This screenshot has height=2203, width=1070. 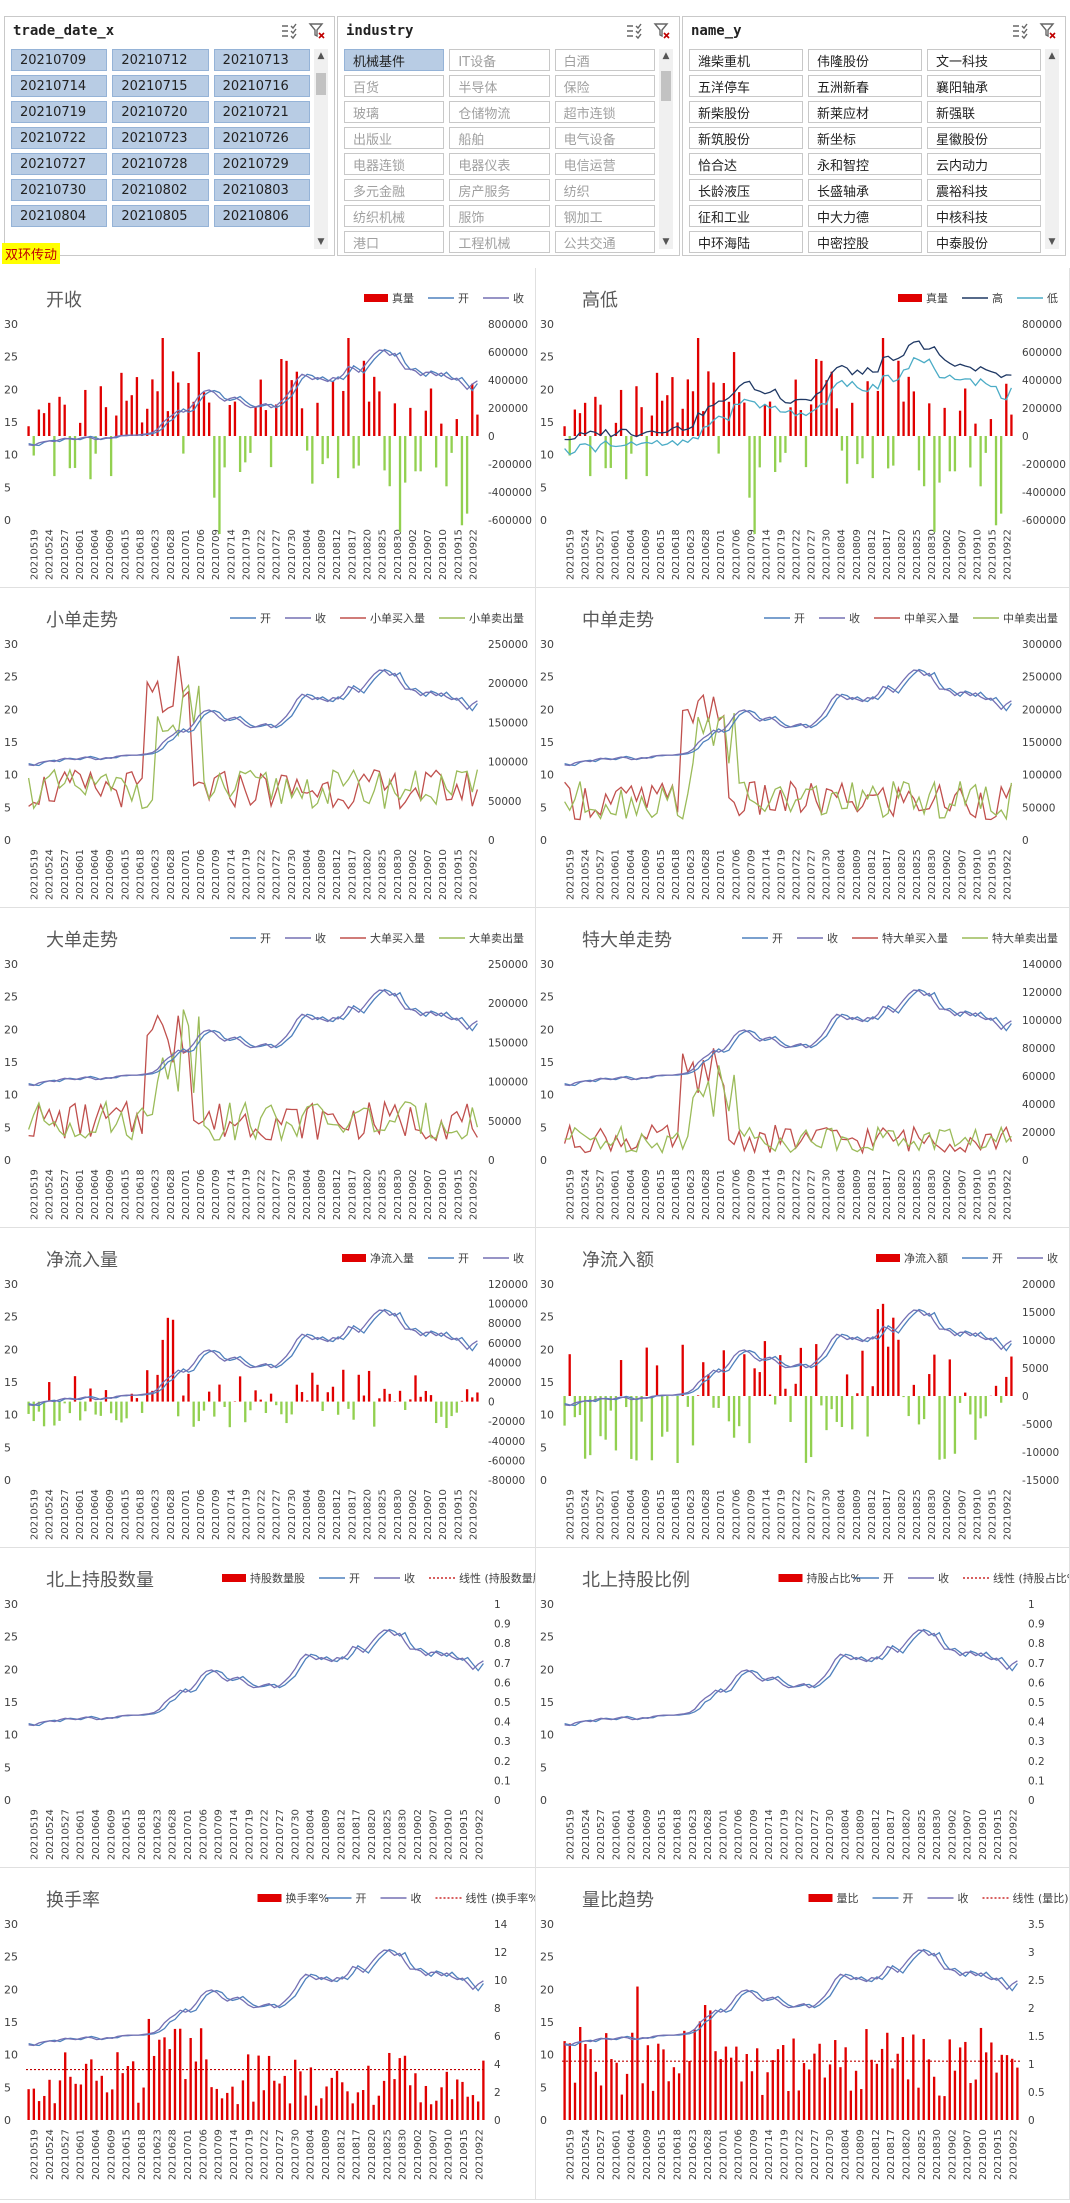 I want to click on slicer-item: 五洋停车, so click(x=746, y=86).